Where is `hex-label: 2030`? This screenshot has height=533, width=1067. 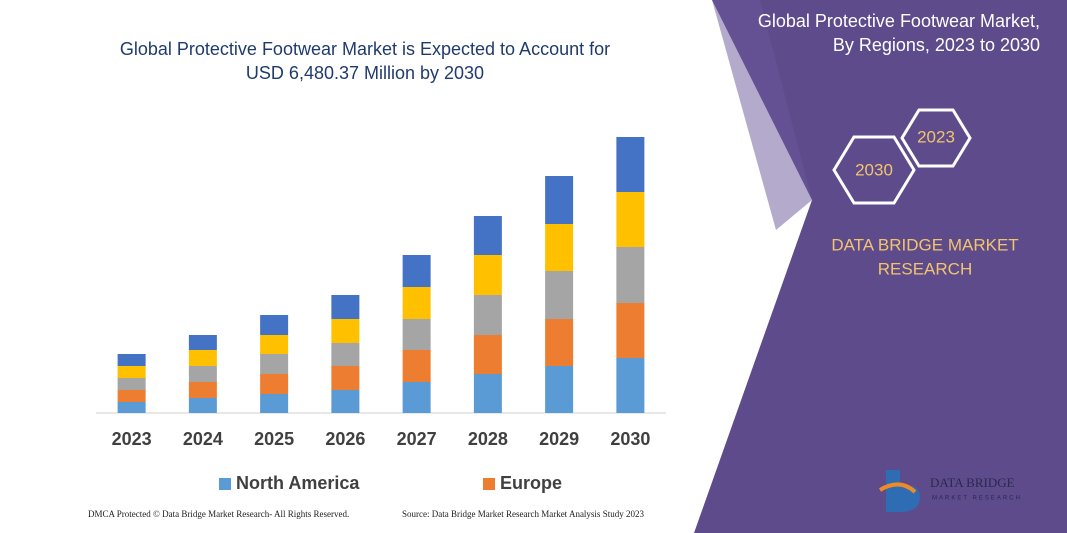
hex-label: 2030 is located at coordinates (874, 169).